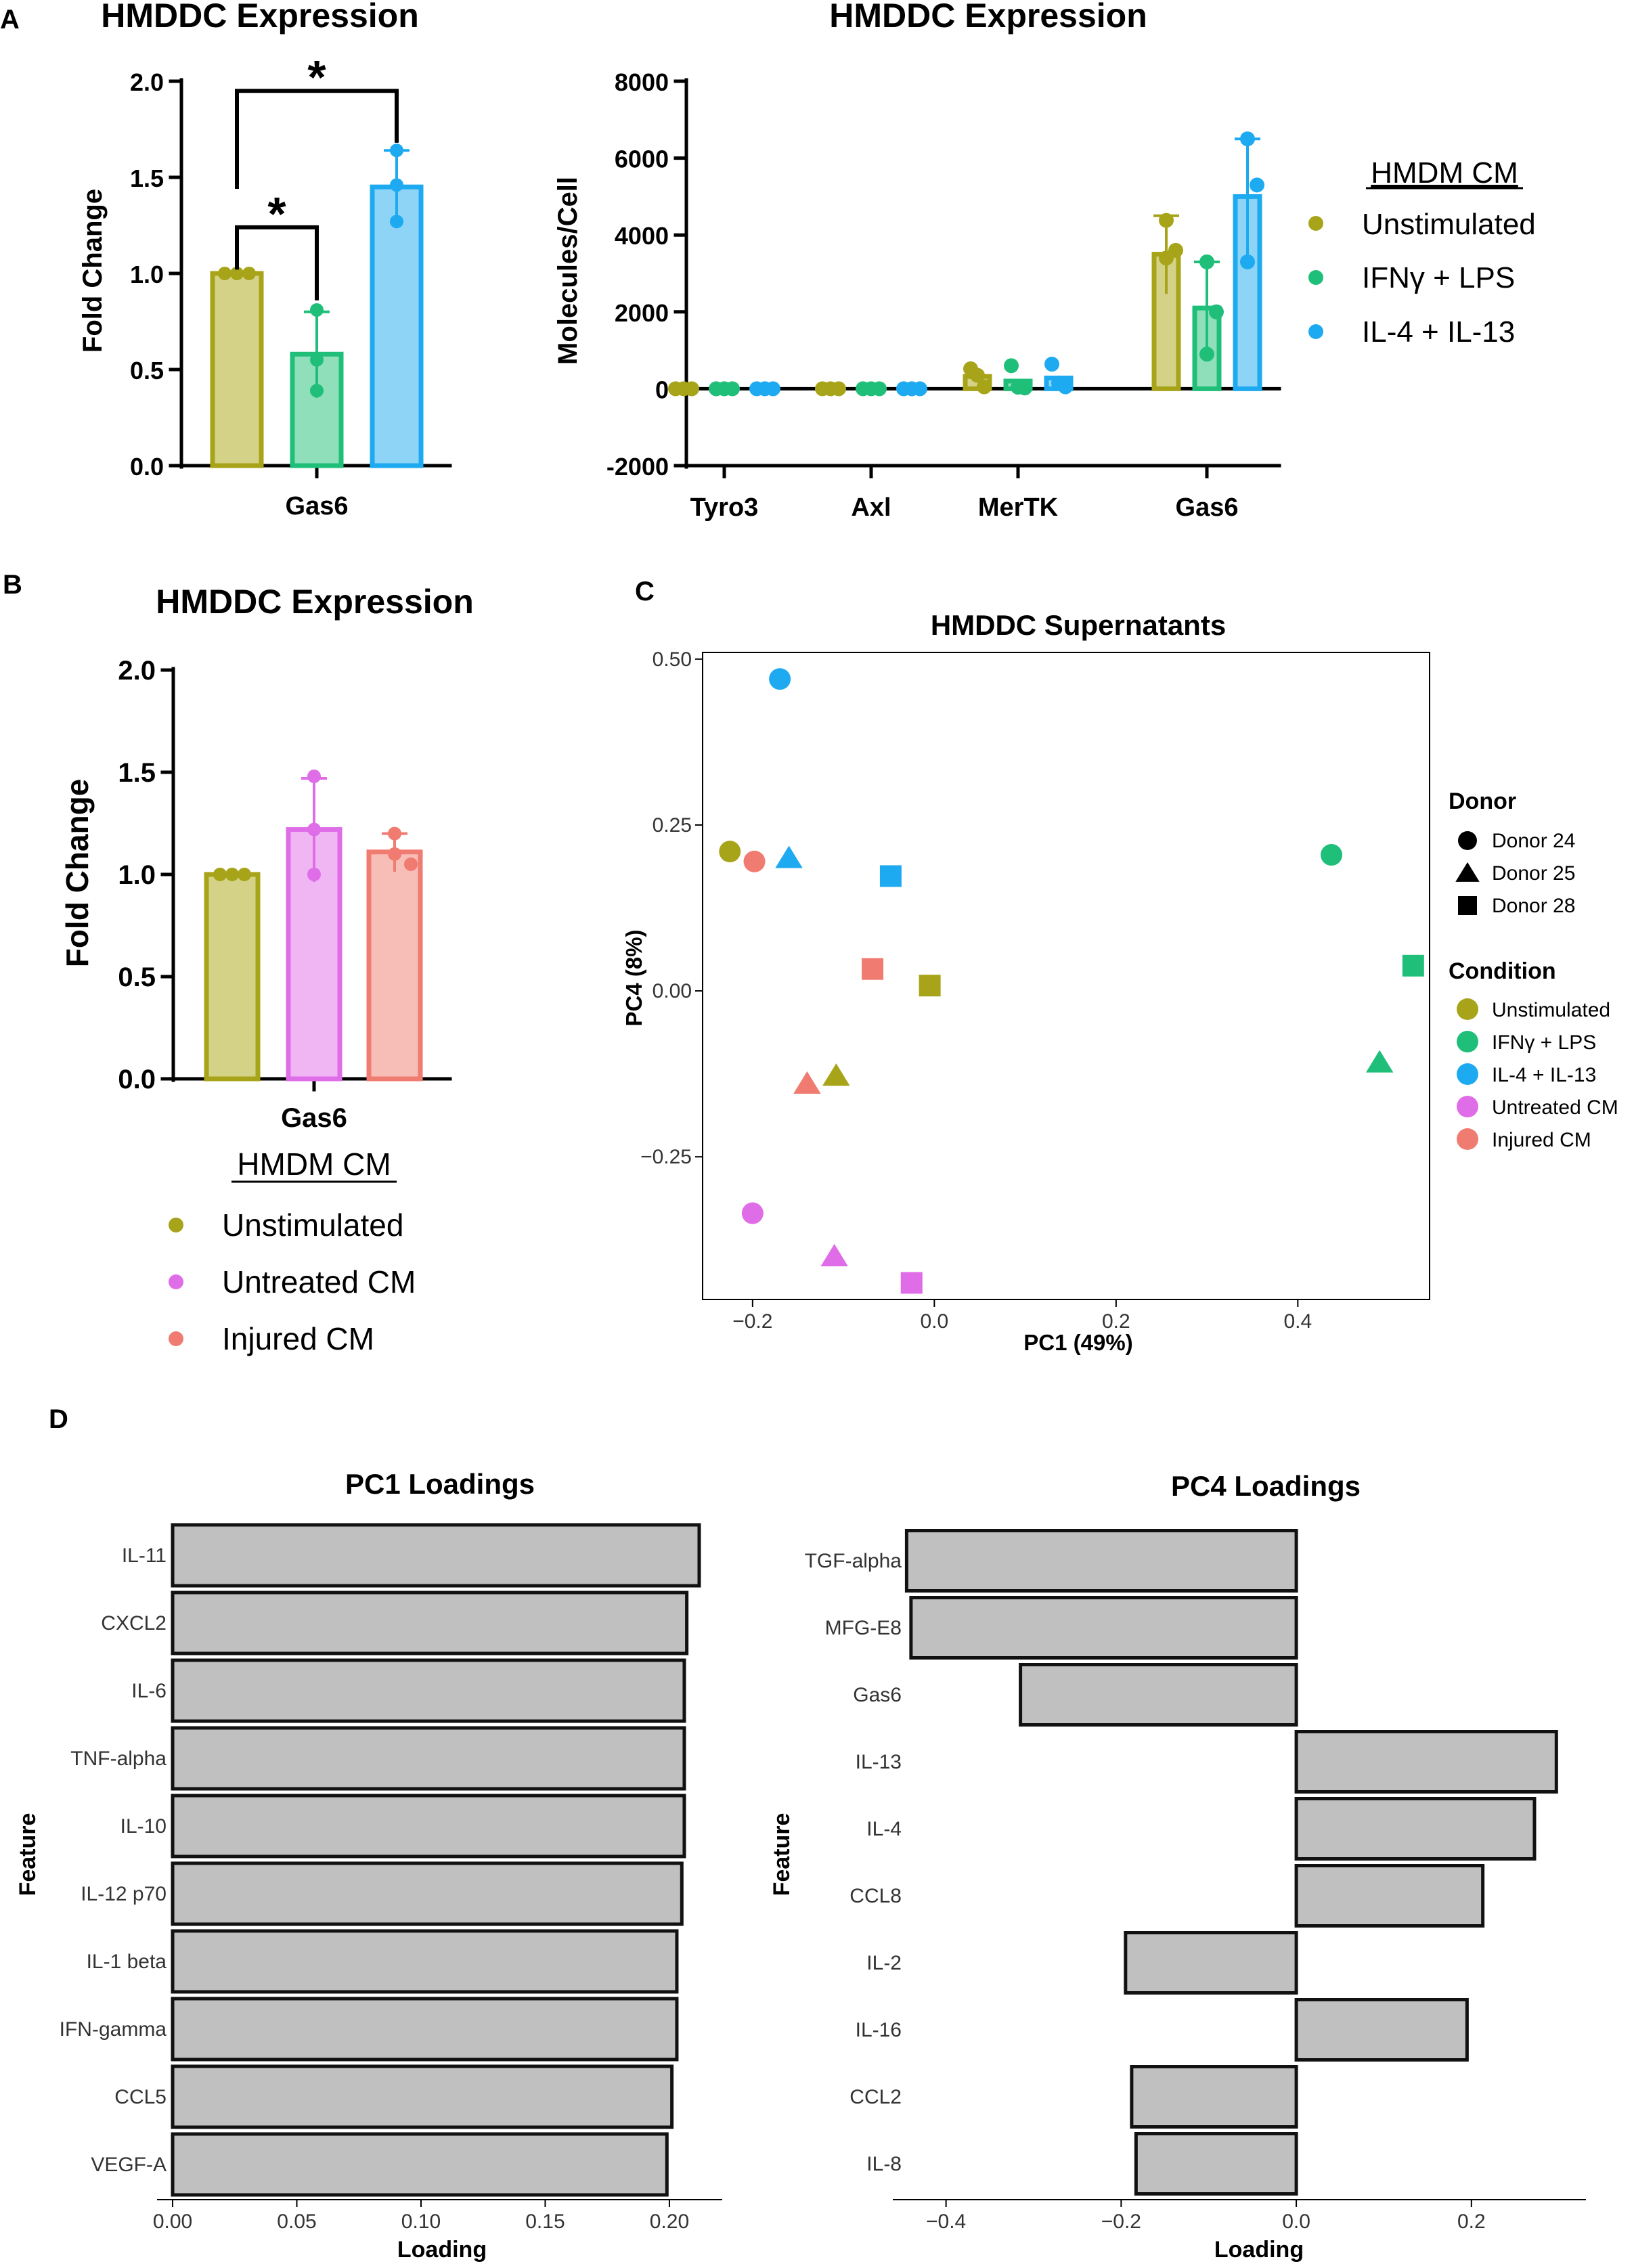 This screenshot has height=2268, width=1634. I want to click on chart-a2-bar, so click(1166, 321).